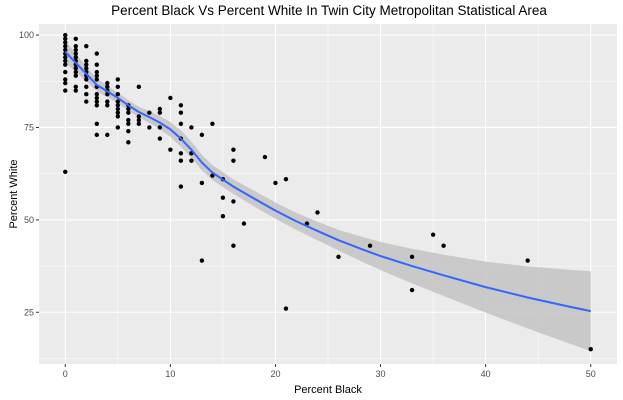  What do you see at coordinates (65, 374) in the screenshot?
I see `x-tick-label: 0` at bounding box center [65, 374].